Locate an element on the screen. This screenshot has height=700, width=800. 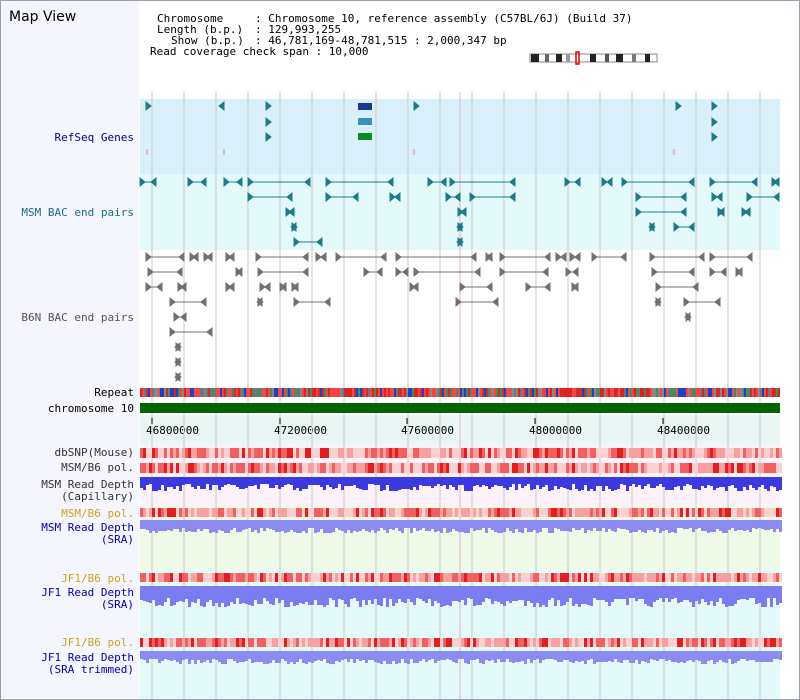
label-repeat: Repeat is located at coordinates (114, 392).